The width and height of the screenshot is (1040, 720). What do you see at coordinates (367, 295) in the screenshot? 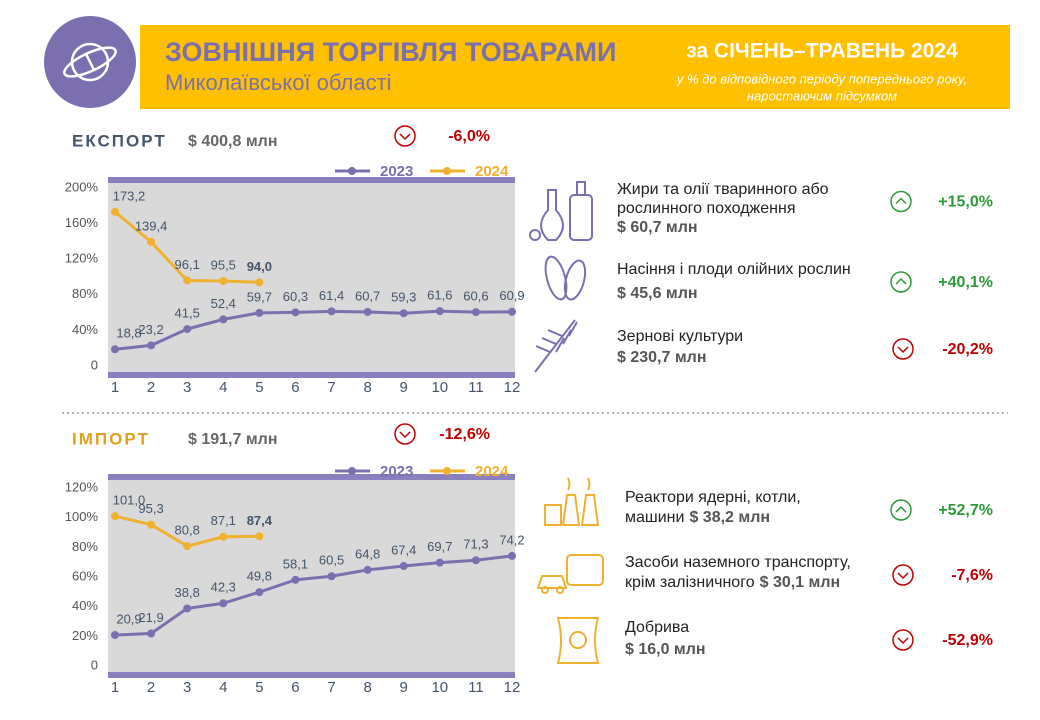
I see `data-label: 60,7` at bounding box center [367, 295].